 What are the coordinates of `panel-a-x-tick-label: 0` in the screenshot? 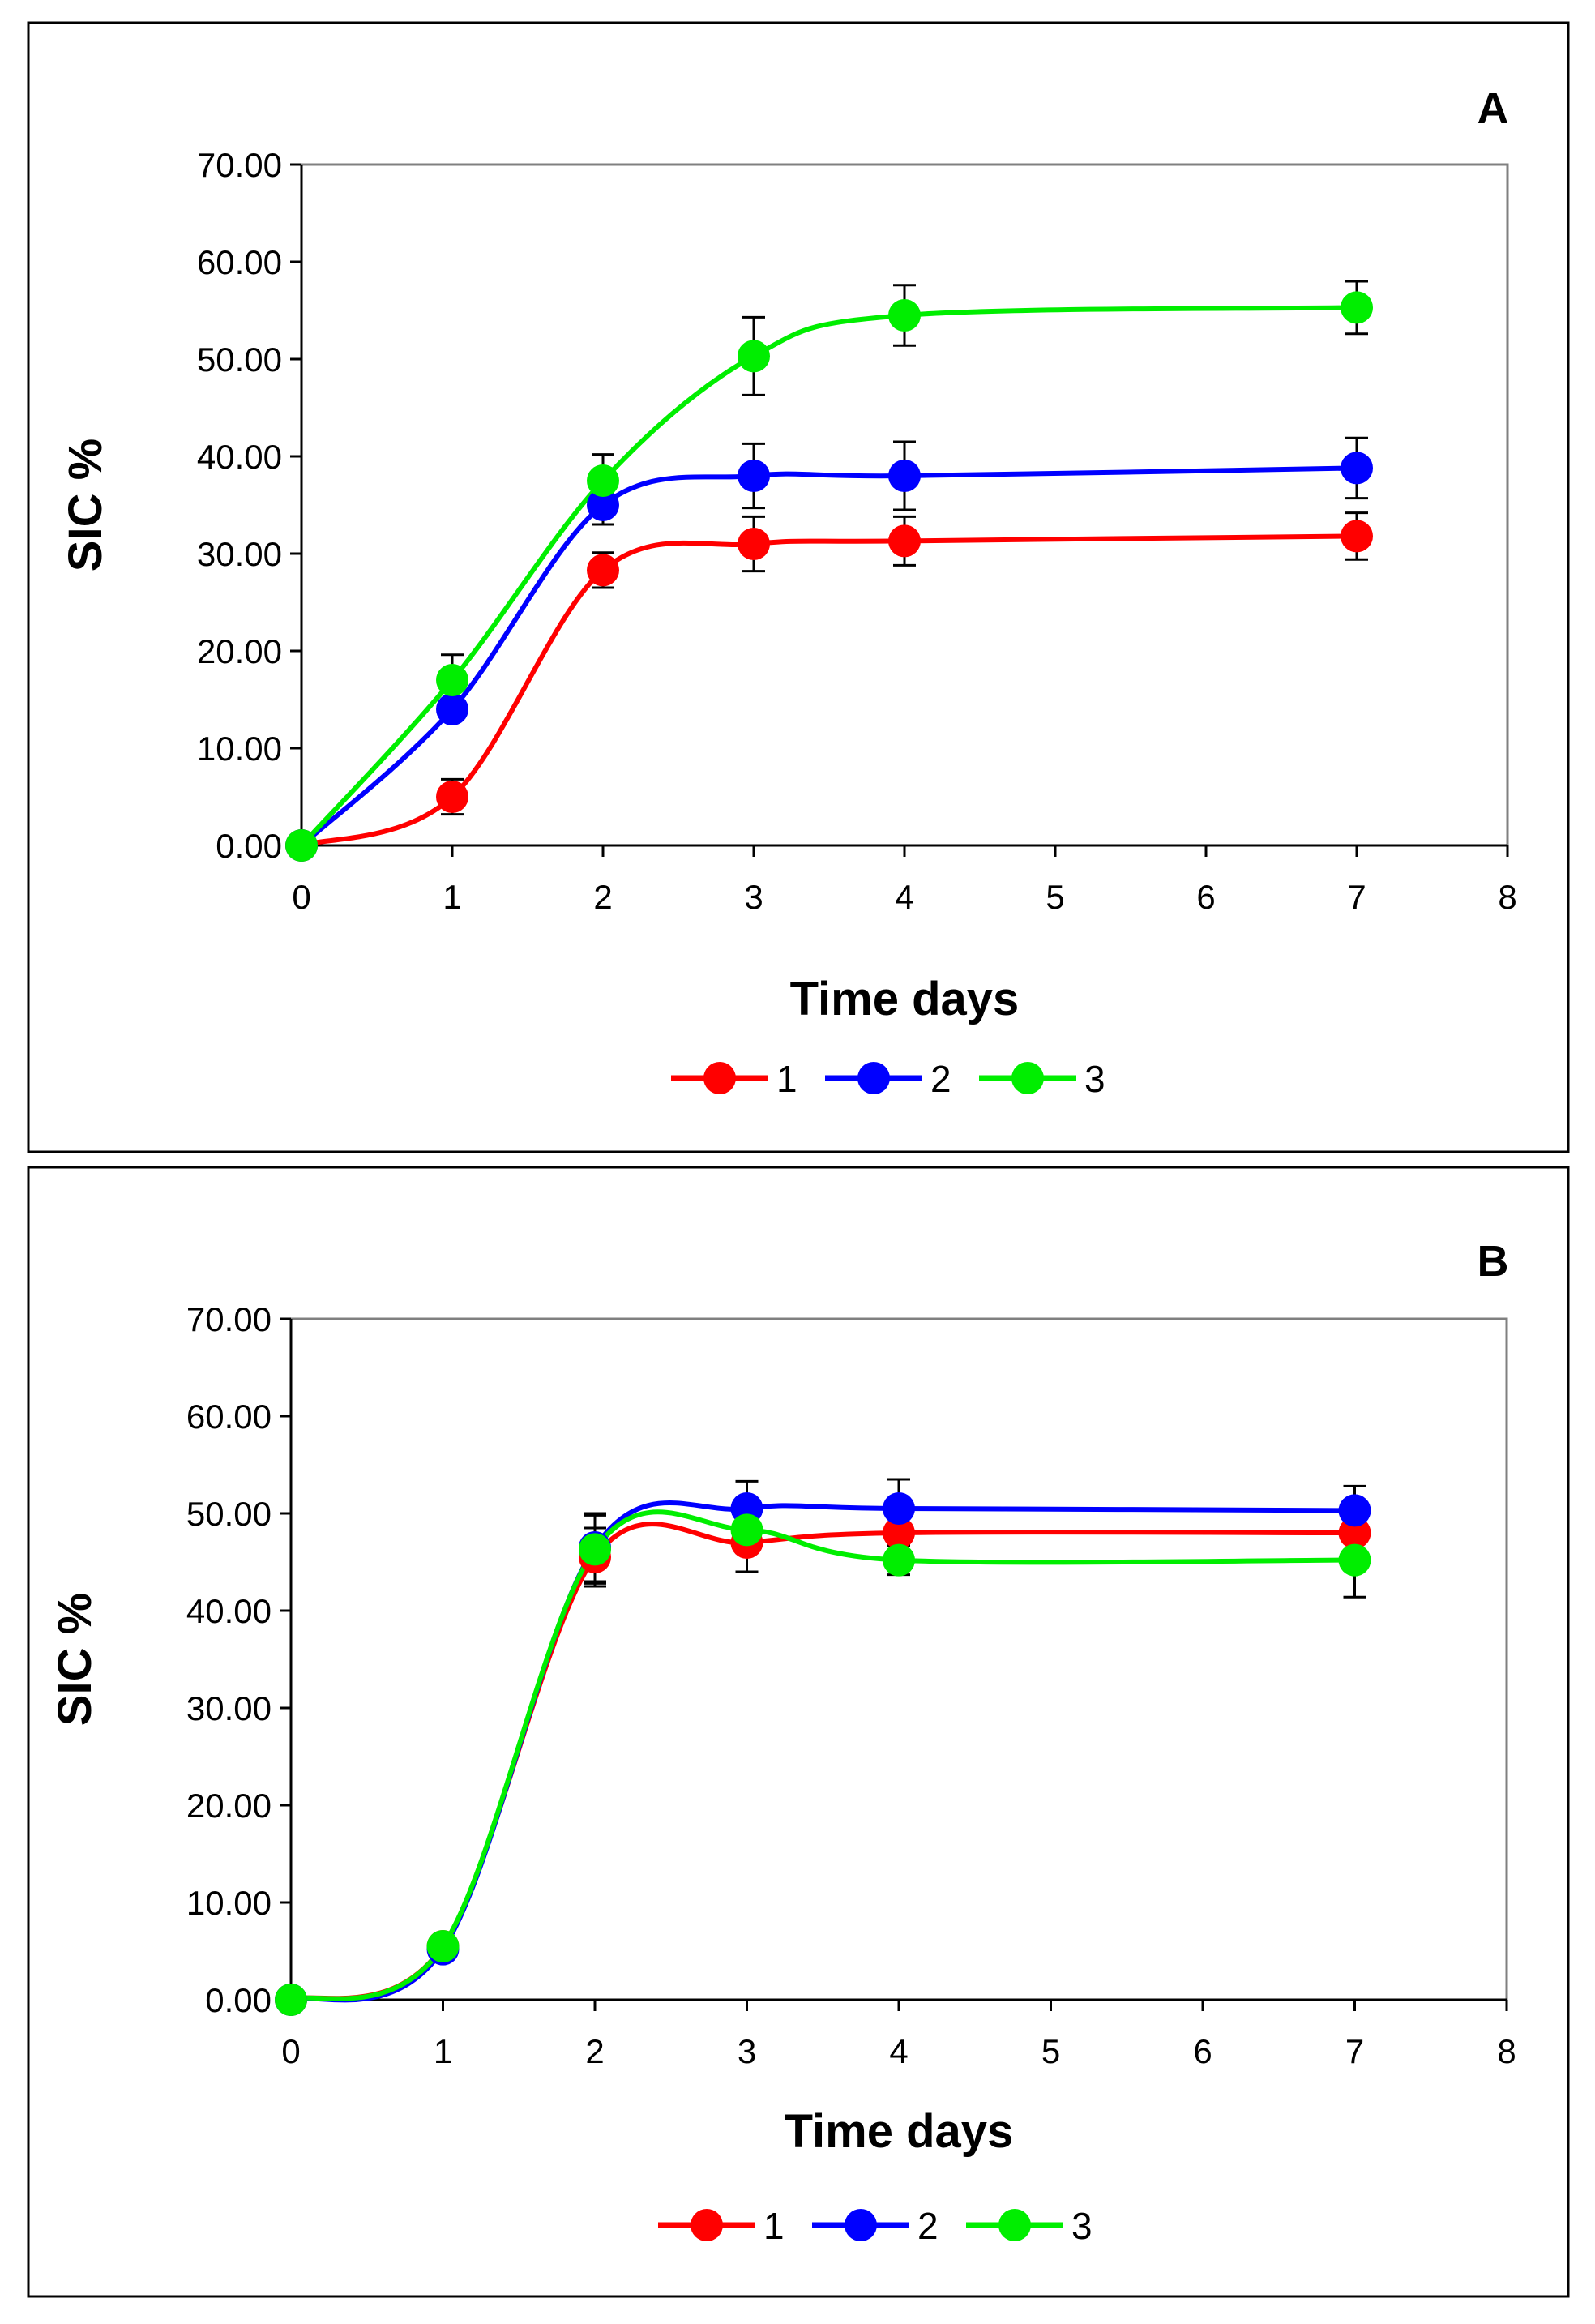 It's located at (301, 897).